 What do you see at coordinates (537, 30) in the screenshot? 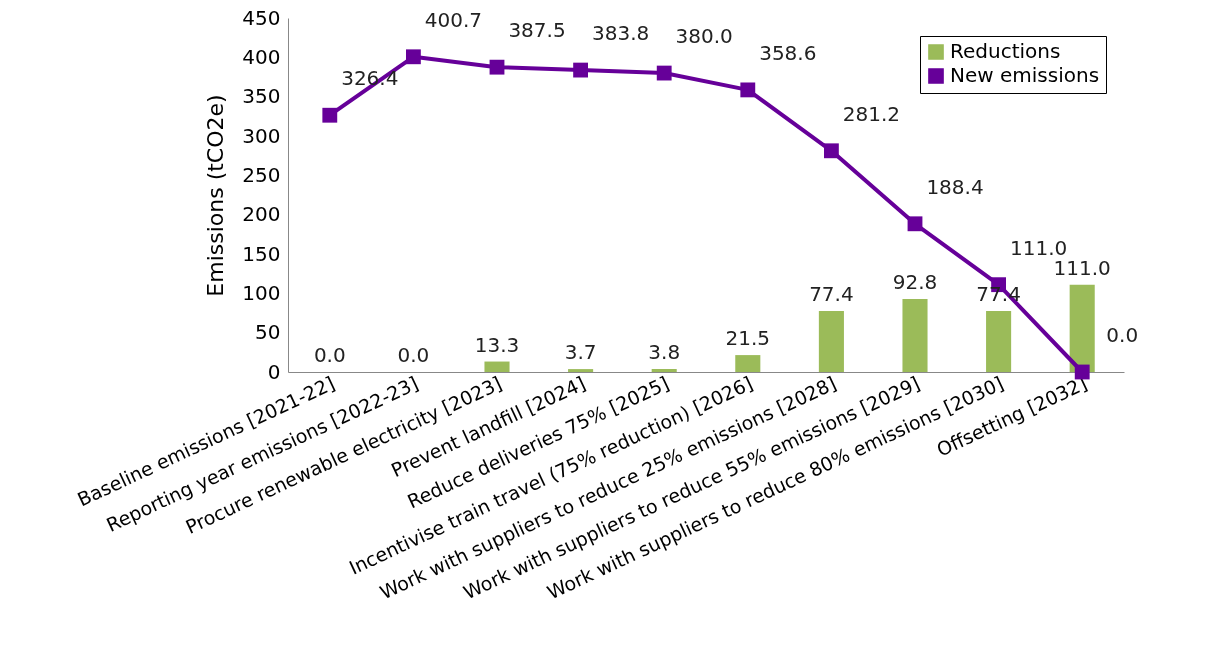
I see `data-label: 387.5` at bounding box center [537, 30].